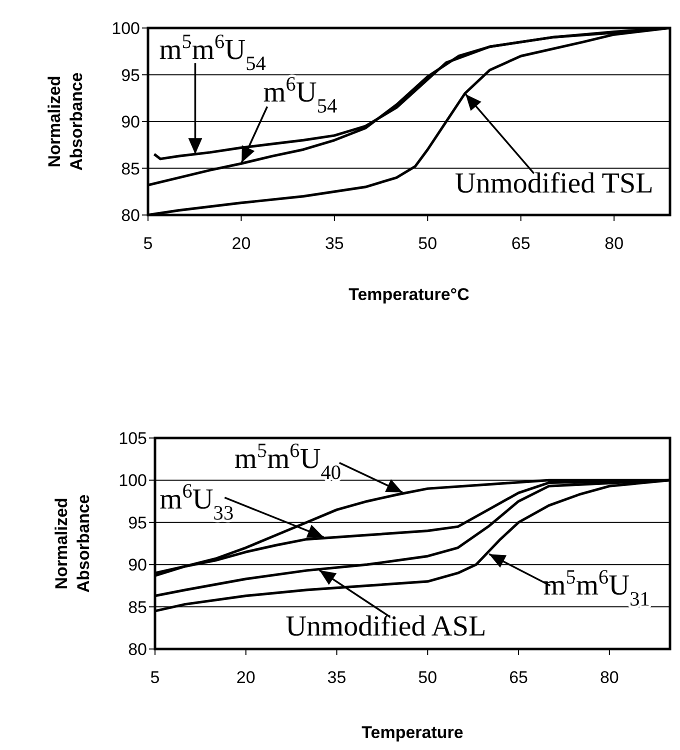  I want to click on annotation: m$^{5}$m$^{6}$U$_{54}$, so click(212, 53).